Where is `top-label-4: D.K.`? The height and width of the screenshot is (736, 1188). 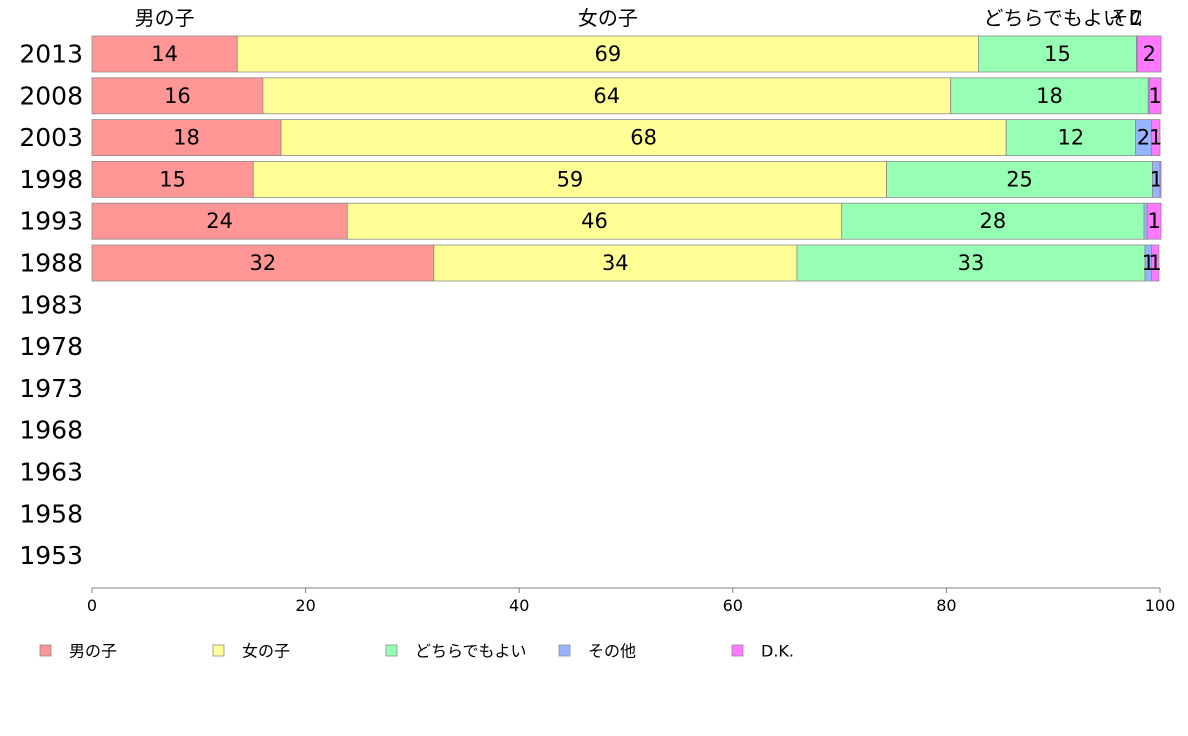
top-label-4: D.K. is located at coordinates (1149, 18).